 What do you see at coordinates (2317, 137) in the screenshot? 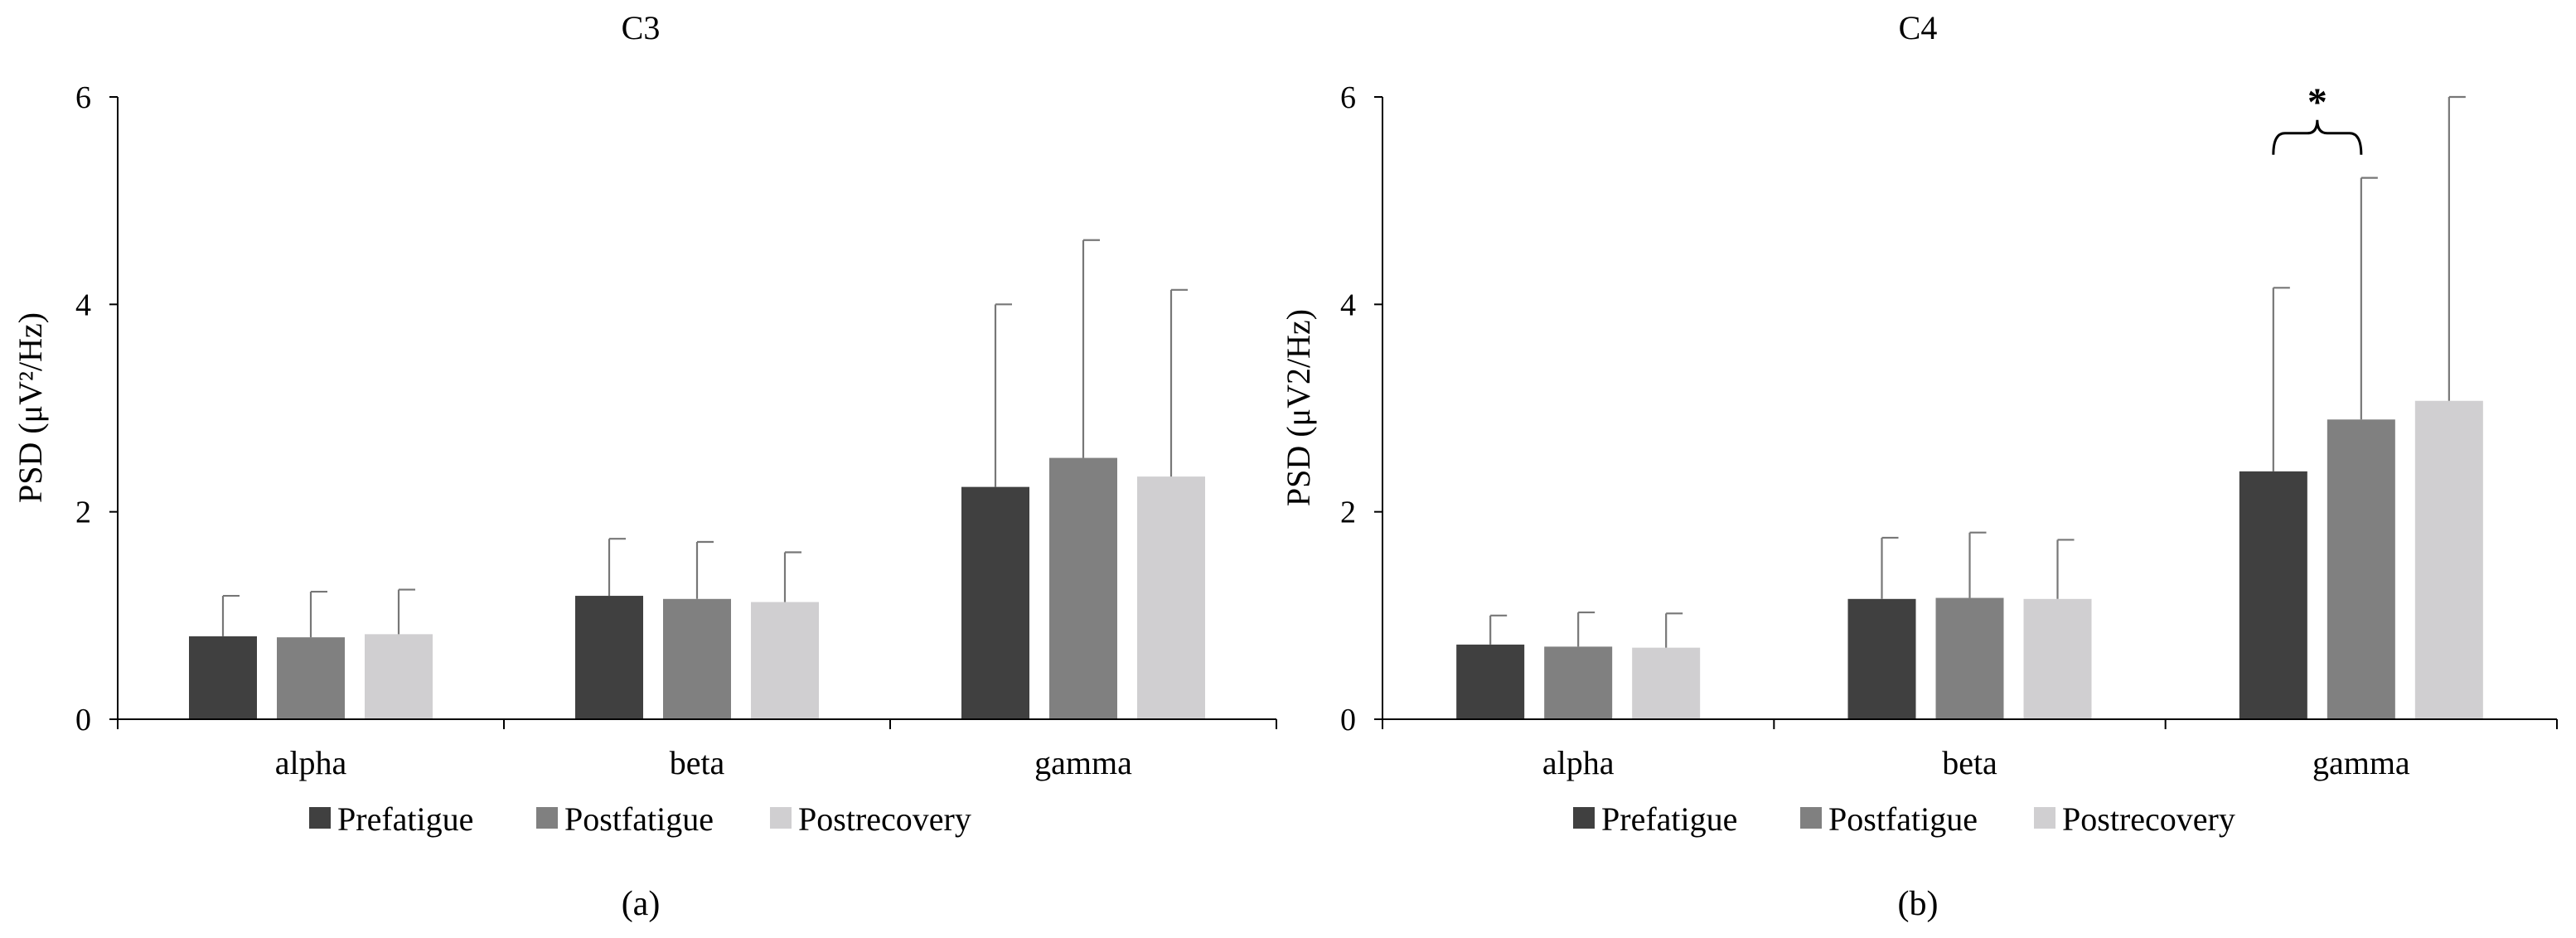
I see `significance-brace` at bounding box center [2317, 137].